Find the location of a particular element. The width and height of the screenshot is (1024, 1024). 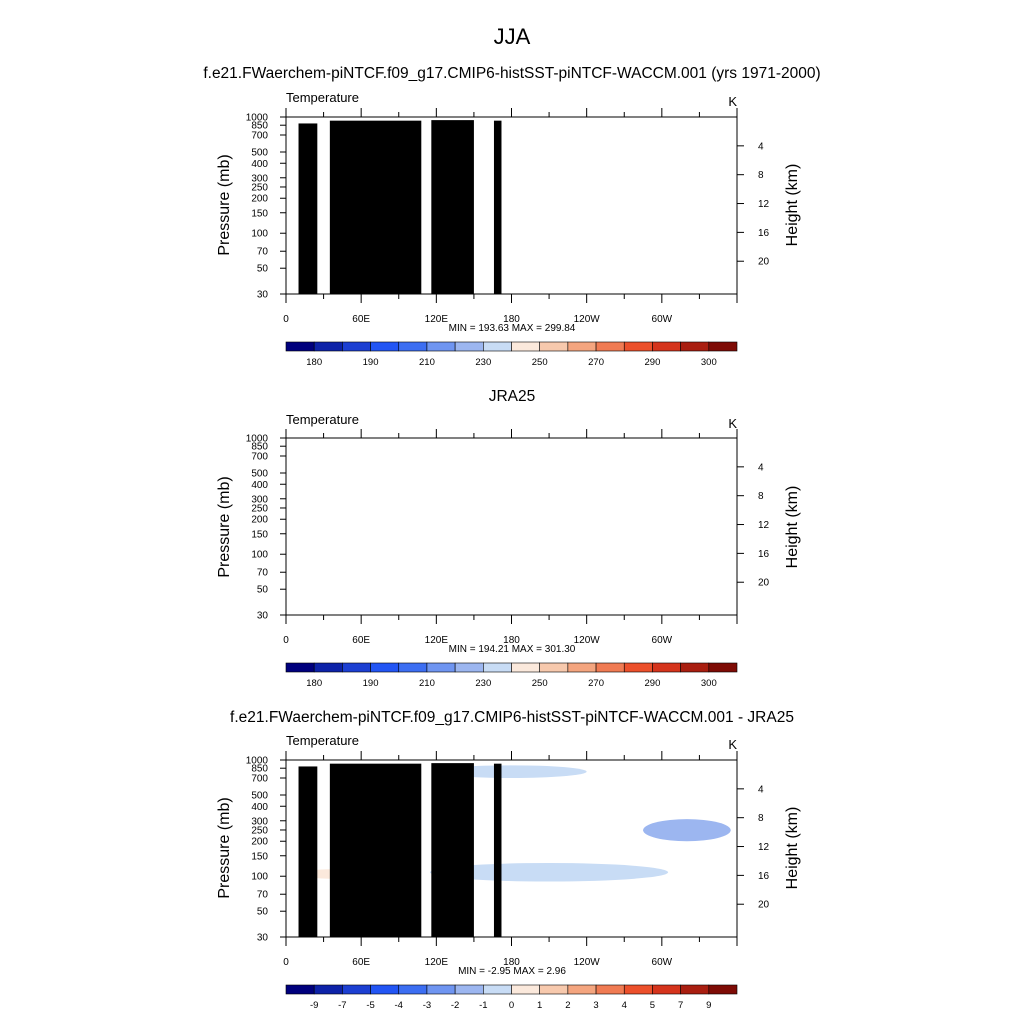

panel-model-variable-label: Temperature is located at coordinates (322, 97).